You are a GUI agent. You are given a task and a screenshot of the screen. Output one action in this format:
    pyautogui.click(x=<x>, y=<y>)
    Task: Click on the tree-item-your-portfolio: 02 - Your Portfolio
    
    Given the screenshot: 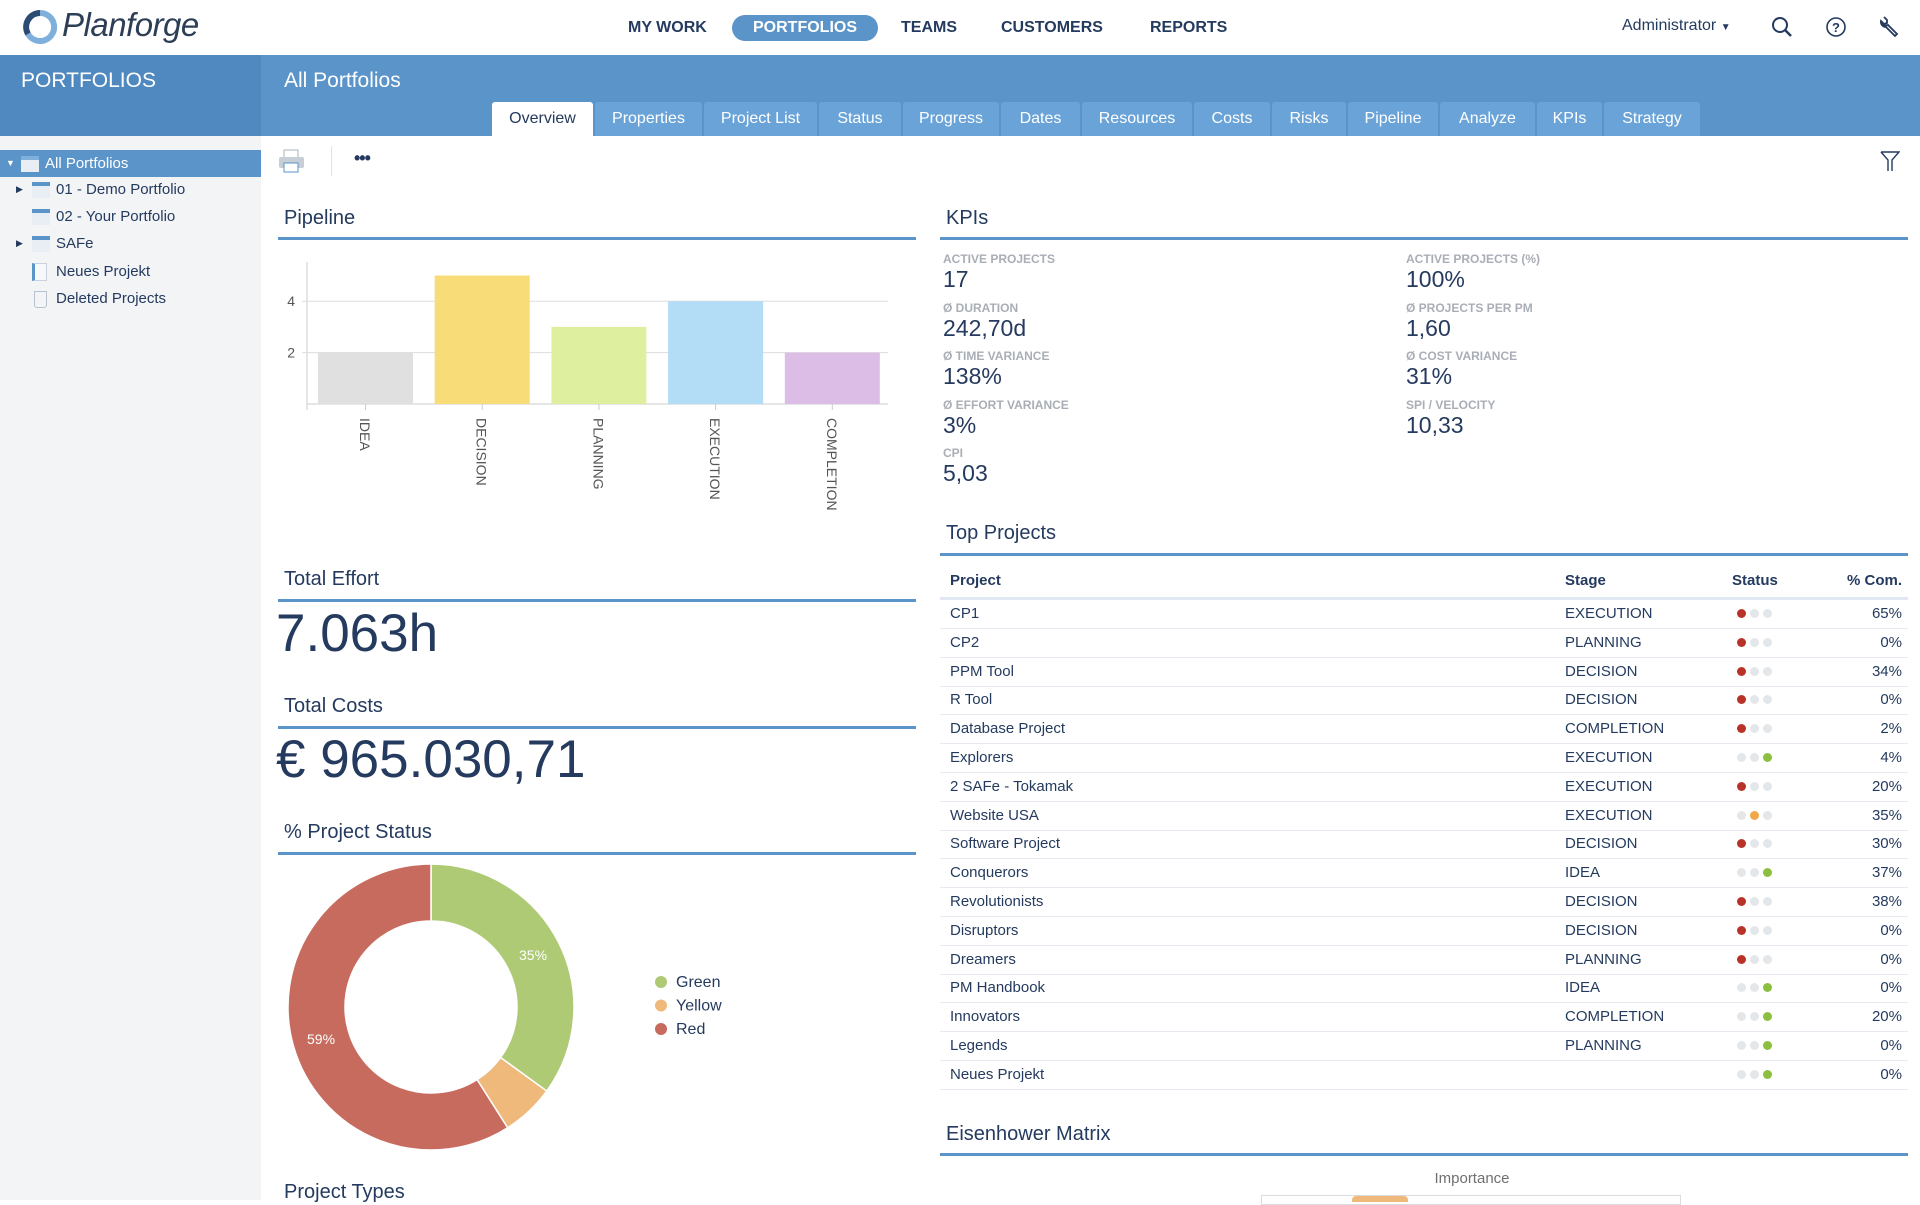 What is the action you would take?
    pyautogui.click(x=130, y=216)
    